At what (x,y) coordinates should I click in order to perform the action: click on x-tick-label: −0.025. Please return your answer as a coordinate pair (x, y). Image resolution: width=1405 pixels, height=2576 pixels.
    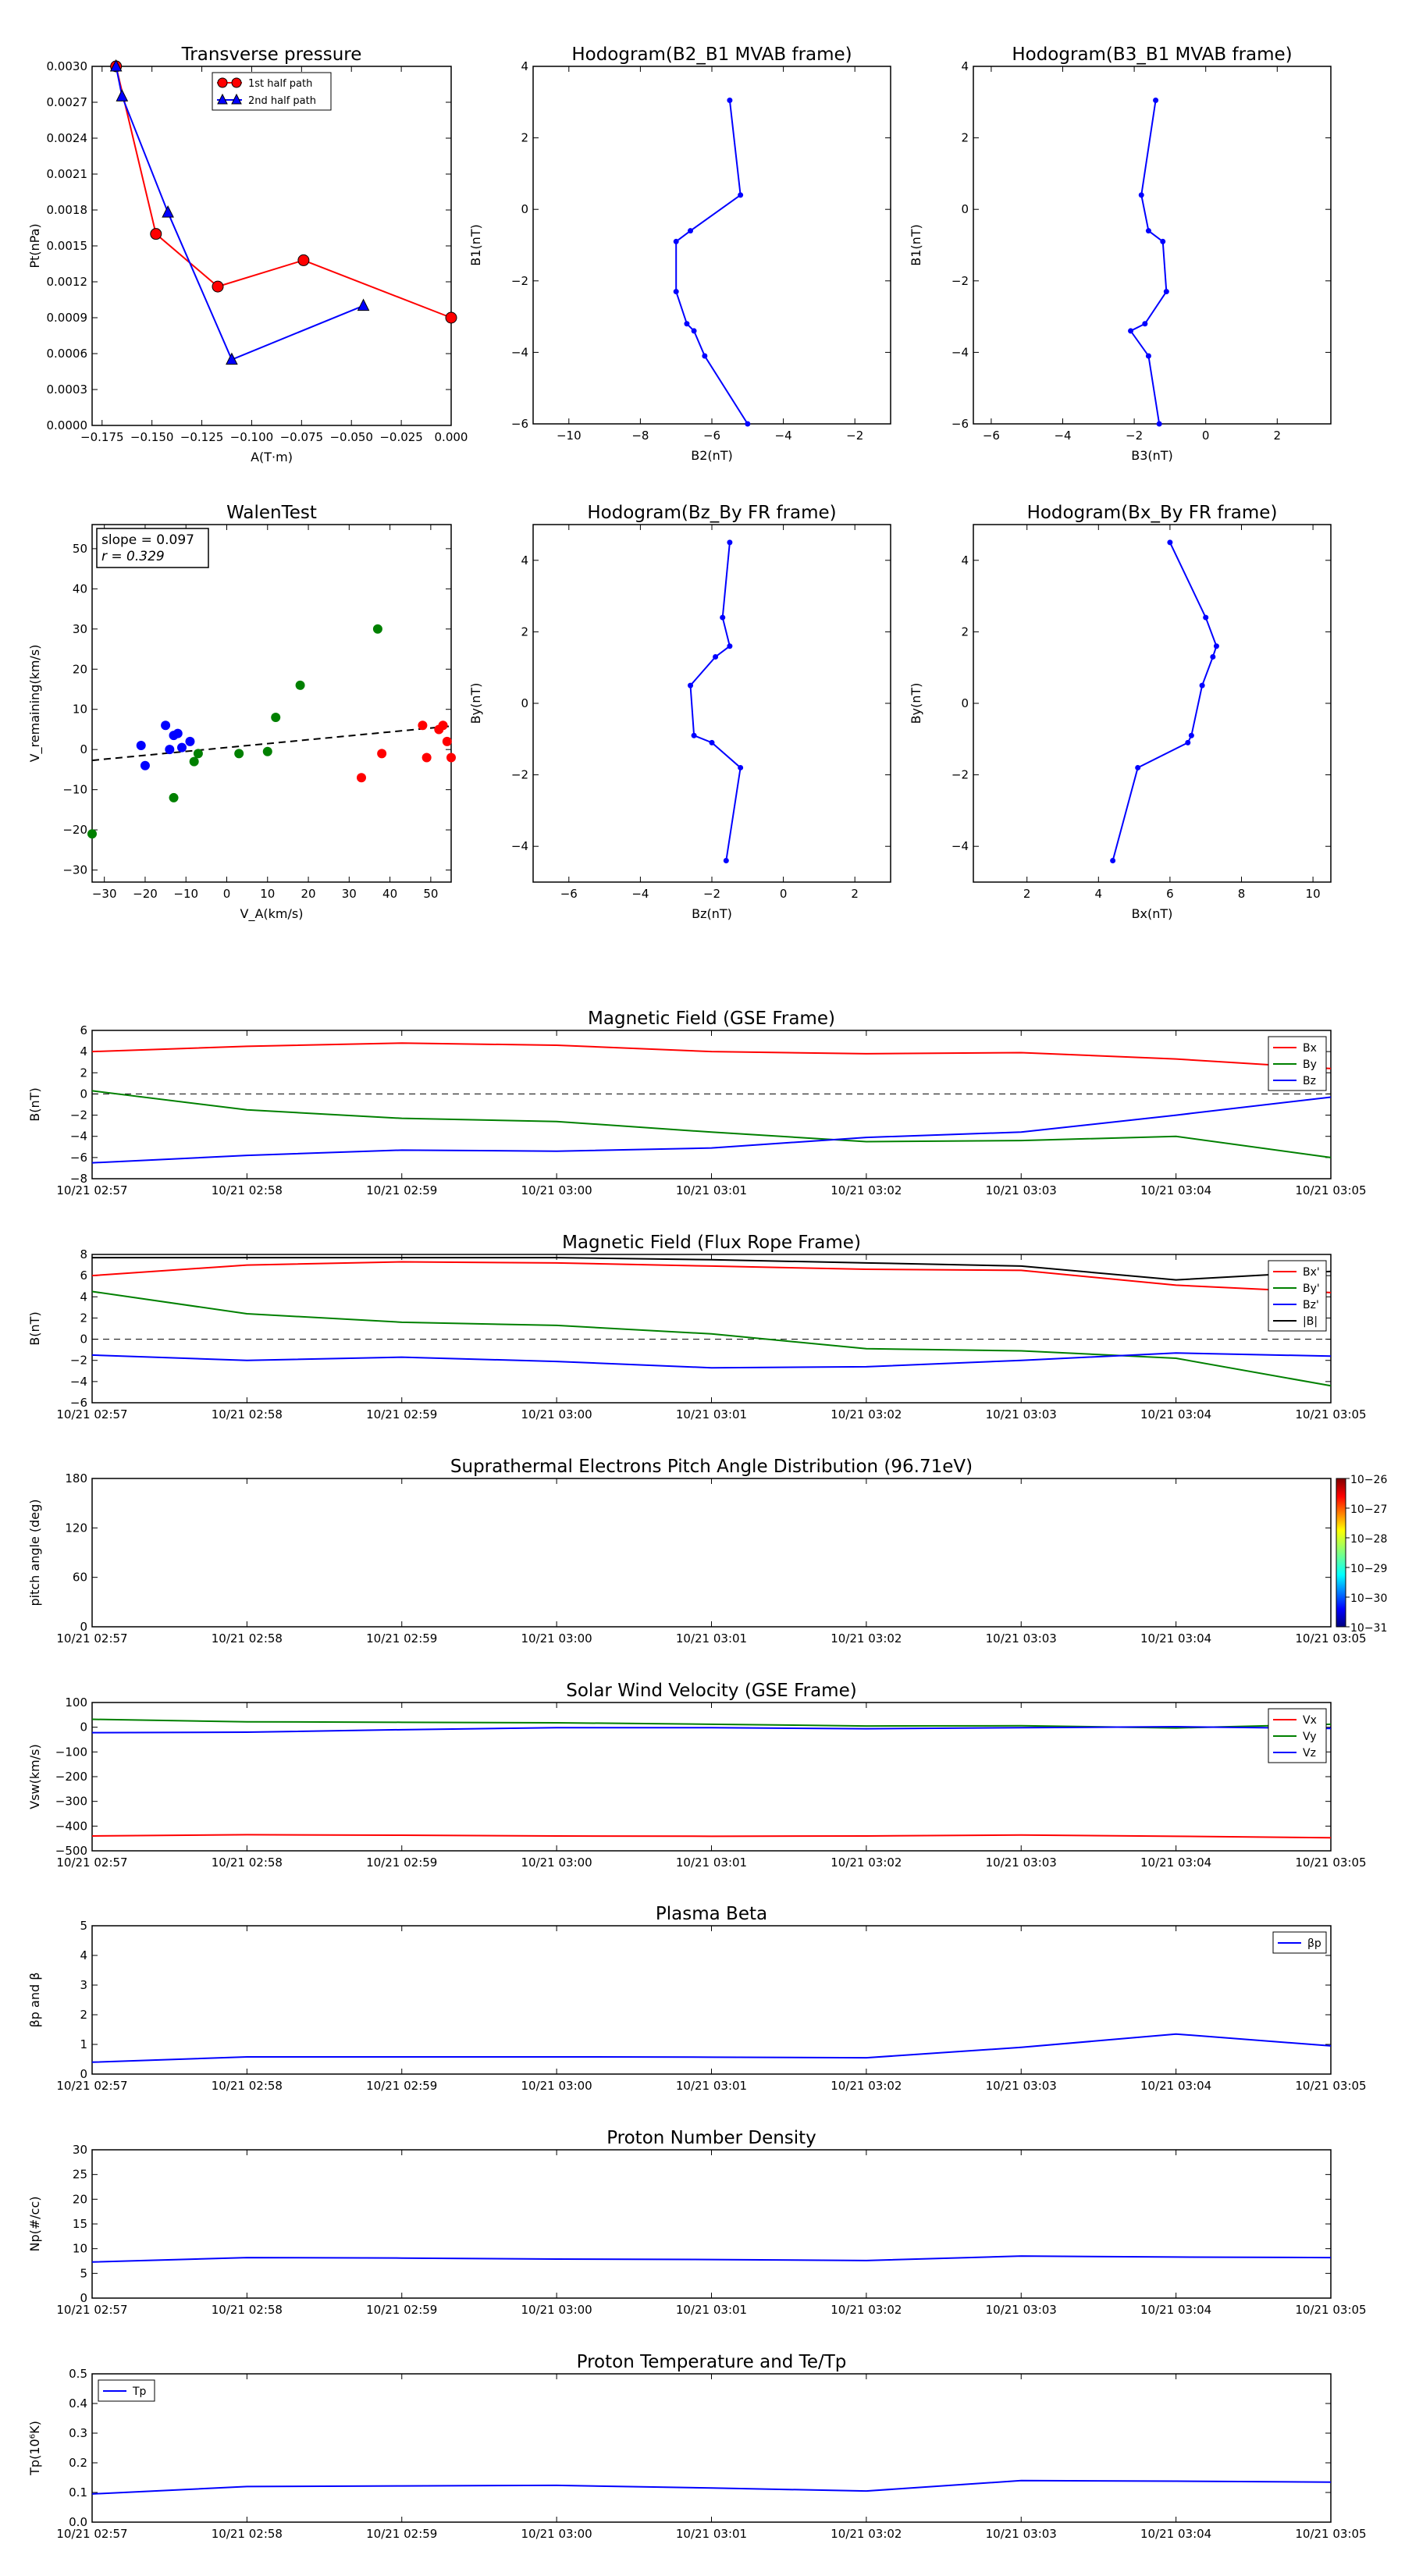
    Looking at the image, I should click on (401, 437).